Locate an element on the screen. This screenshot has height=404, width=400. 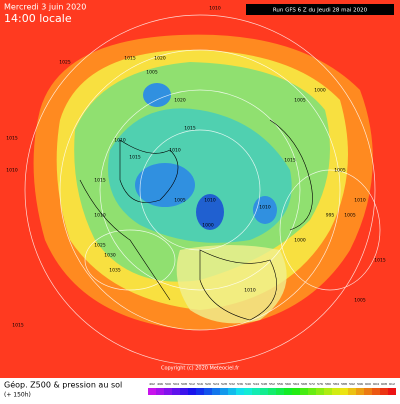
europe-yellow is located at coordinates (231, 284).